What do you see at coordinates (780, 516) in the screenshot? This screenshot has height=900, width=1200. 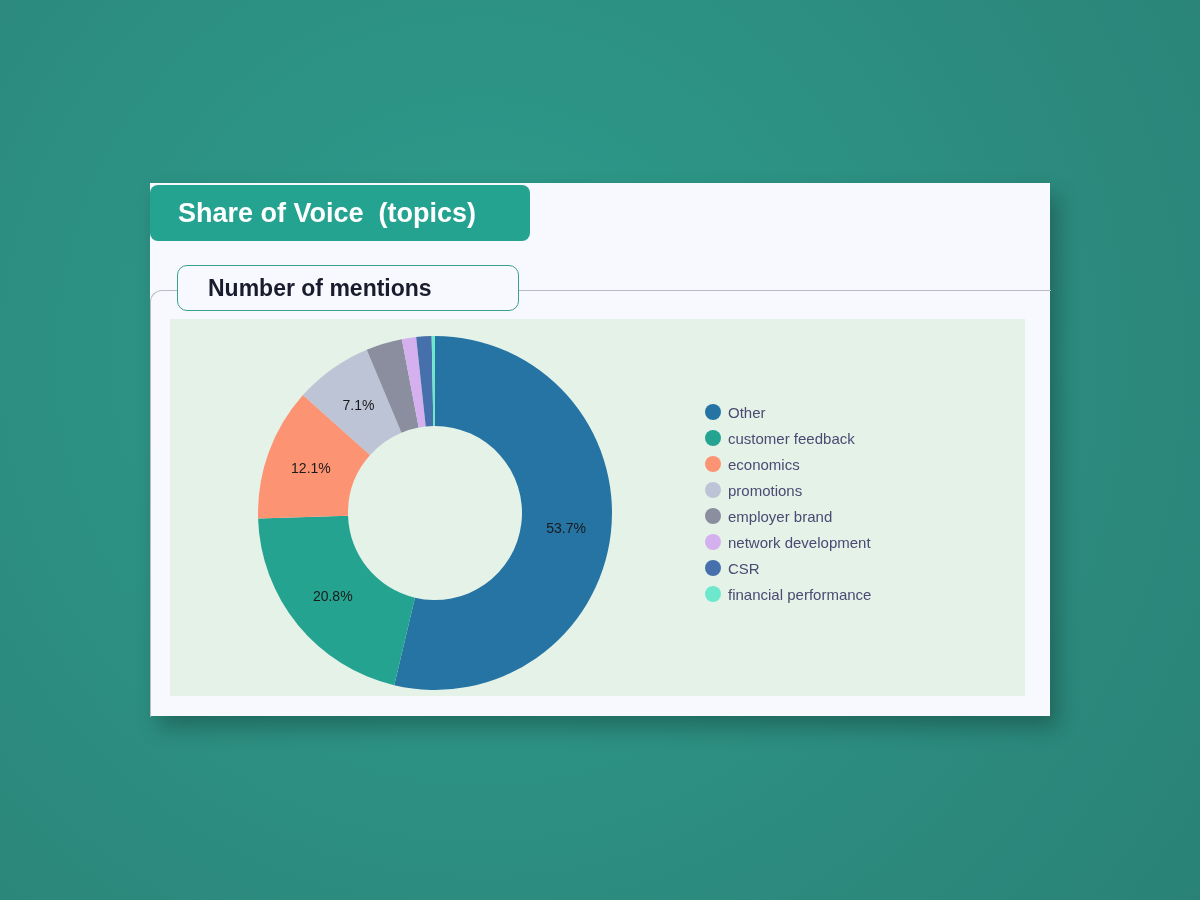 I see `legend-label: employer brand` at bounding box center [780, 516].